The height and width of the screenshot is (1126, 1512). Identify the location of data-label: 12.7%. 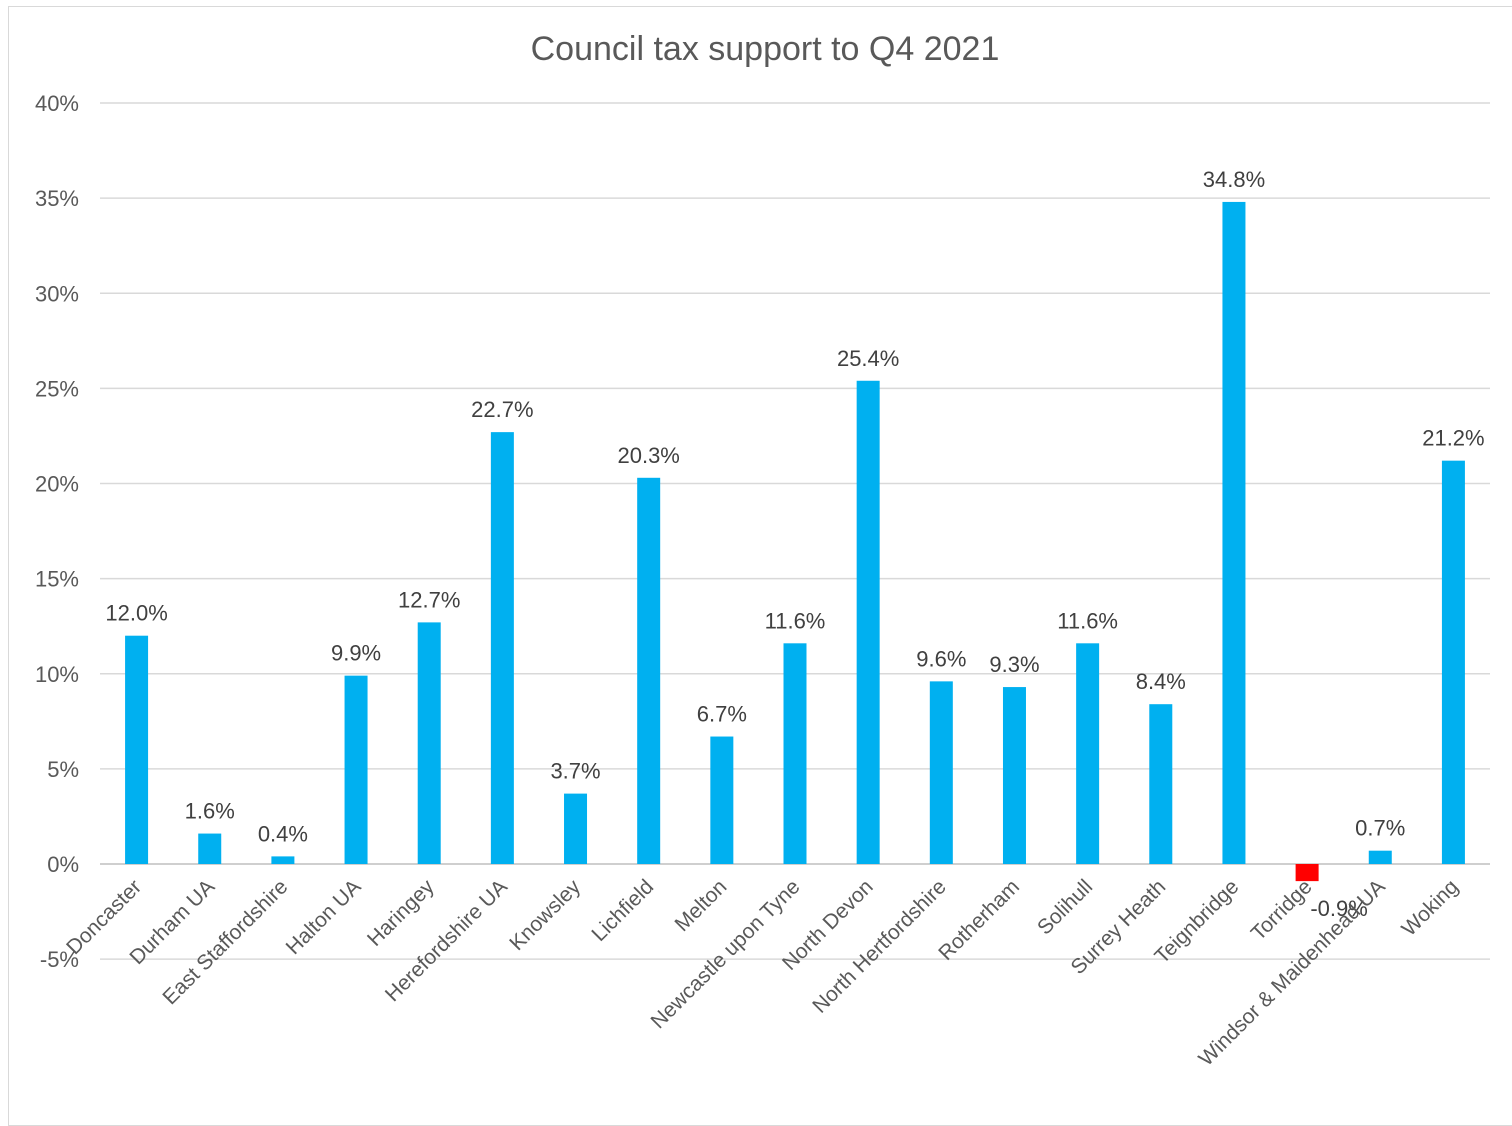
(429, 599).